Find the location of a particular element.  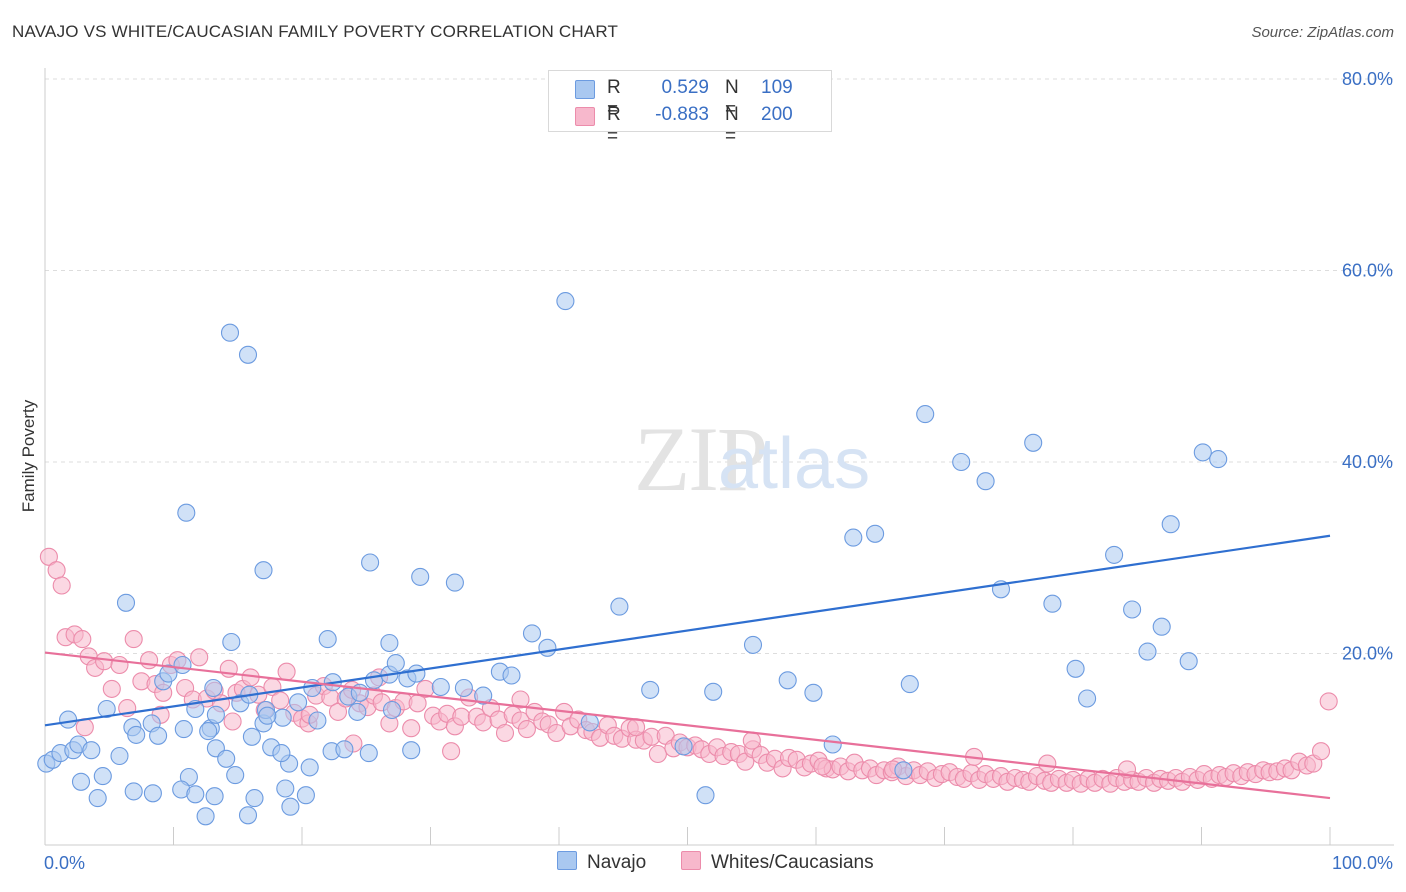

white-swatch is located at coordinates (585, 116).